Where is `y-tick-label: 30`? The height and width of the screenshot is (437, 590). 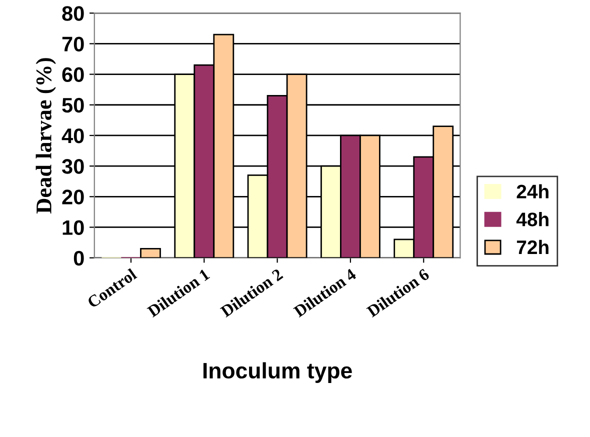 y-tick-label: 30 is located at coordinates (73, 166).